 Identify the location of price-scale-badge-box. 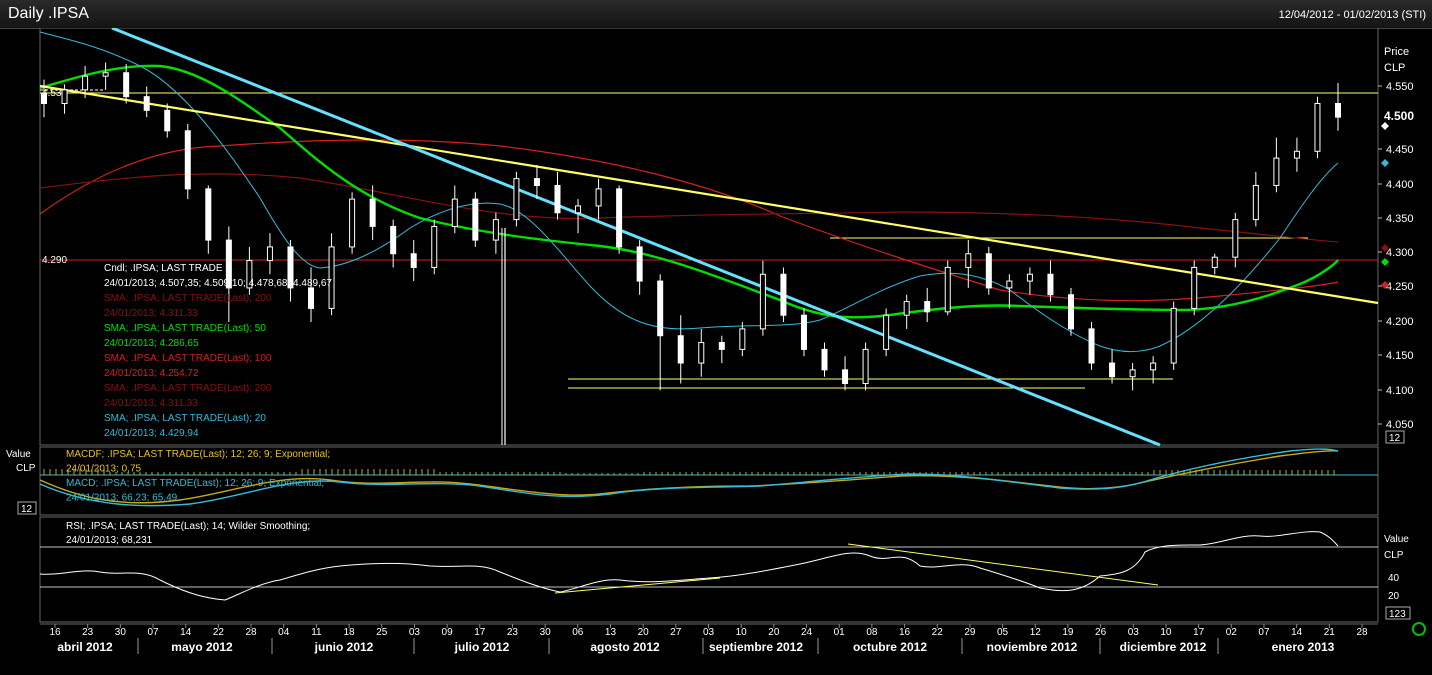
(1395, 437).